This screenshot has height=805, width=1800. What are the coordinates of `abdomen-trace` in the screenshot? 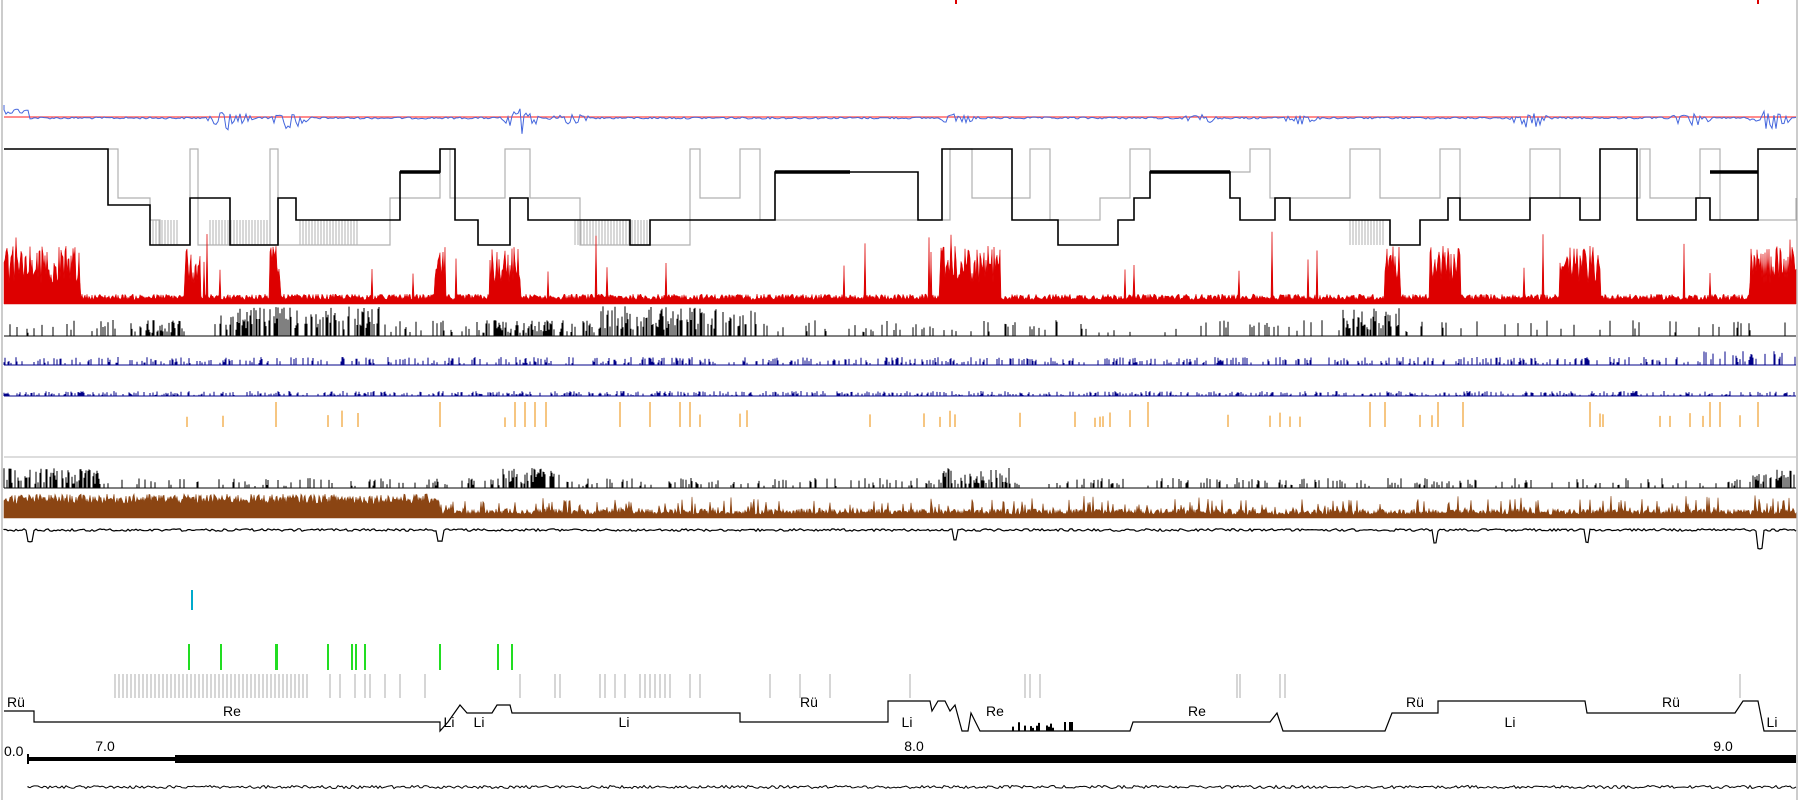 It's located at (899, 393).